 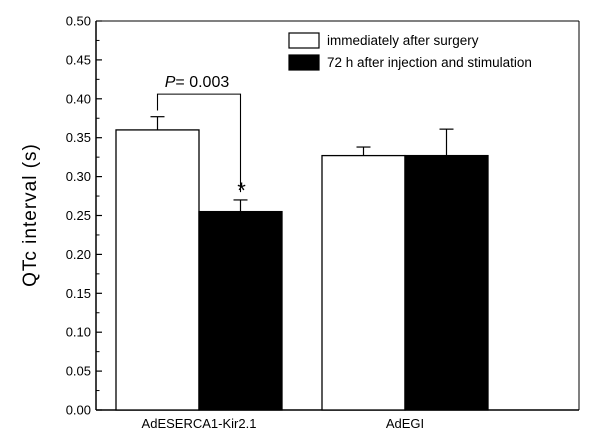 What do you see at coordinates (78, 98) in the screenshot?
I see `y-tick-label: 0.40` at bounding box center [78, 98].